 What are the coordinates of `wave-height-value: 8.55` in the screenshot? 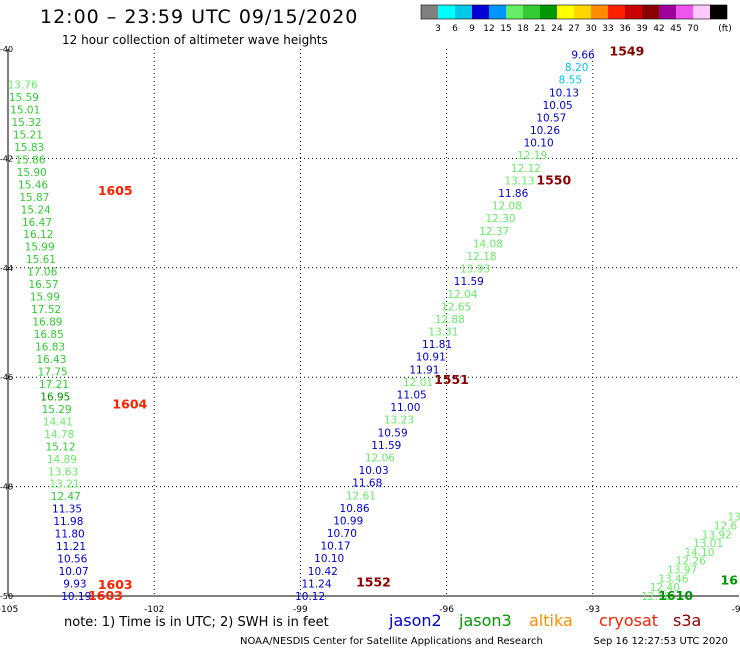 It's located at (570, 81).